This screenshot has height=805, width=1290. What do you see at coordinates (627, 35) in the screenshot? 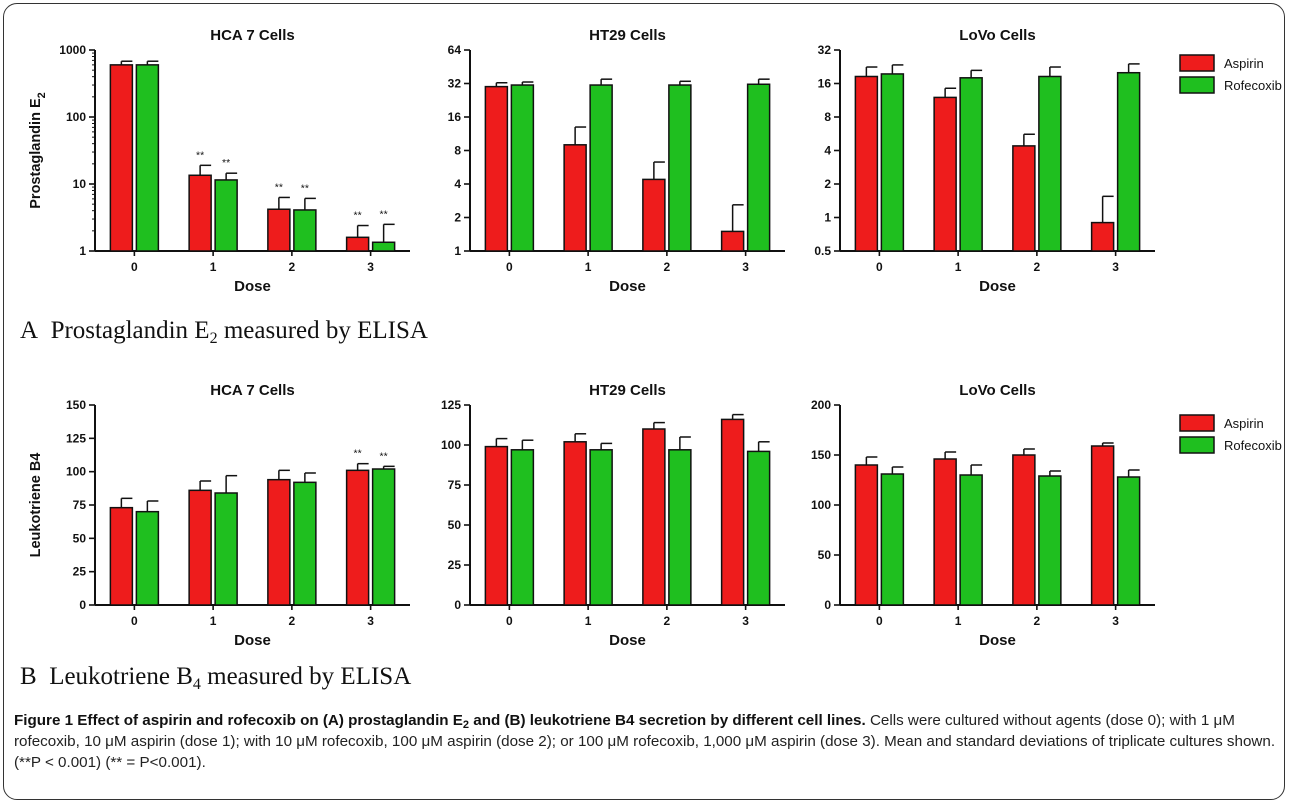
I see `chart-2-title: HT29 Cells` at bounding box center [627, 35].